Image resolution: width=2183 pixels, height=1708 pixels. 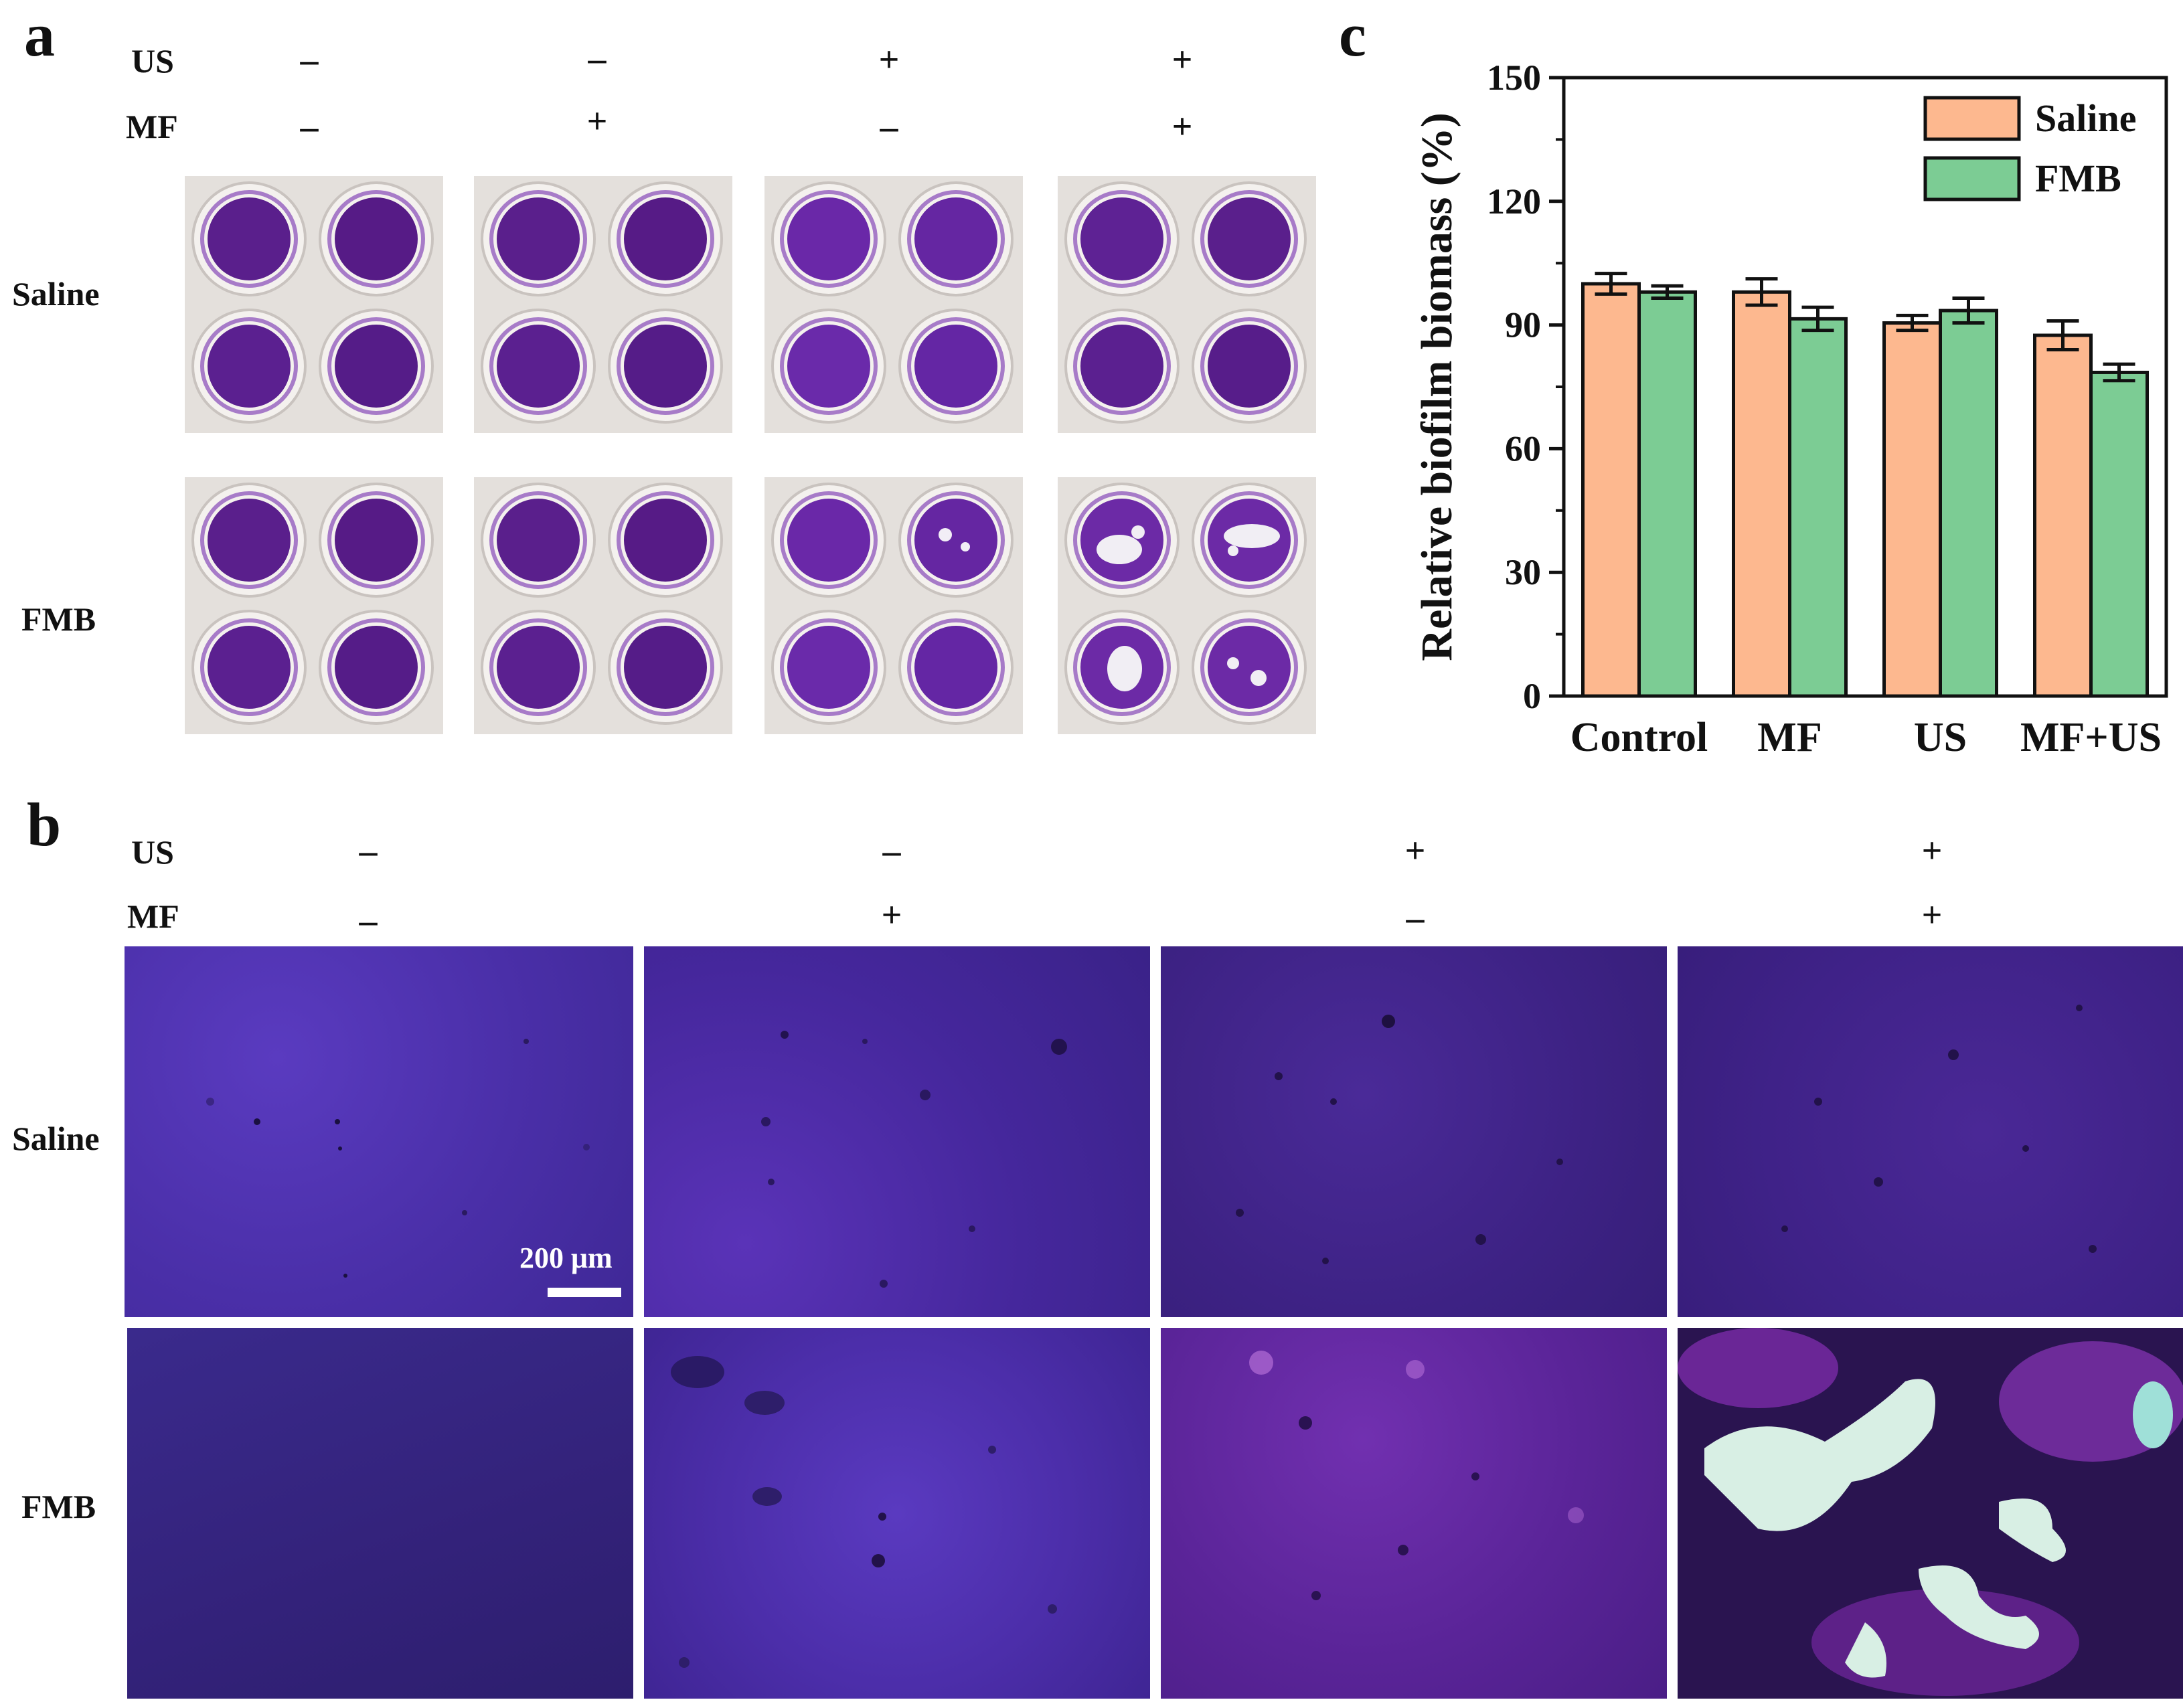 I want to click on legend-swatch-saline, so click(x=1972, y=118).